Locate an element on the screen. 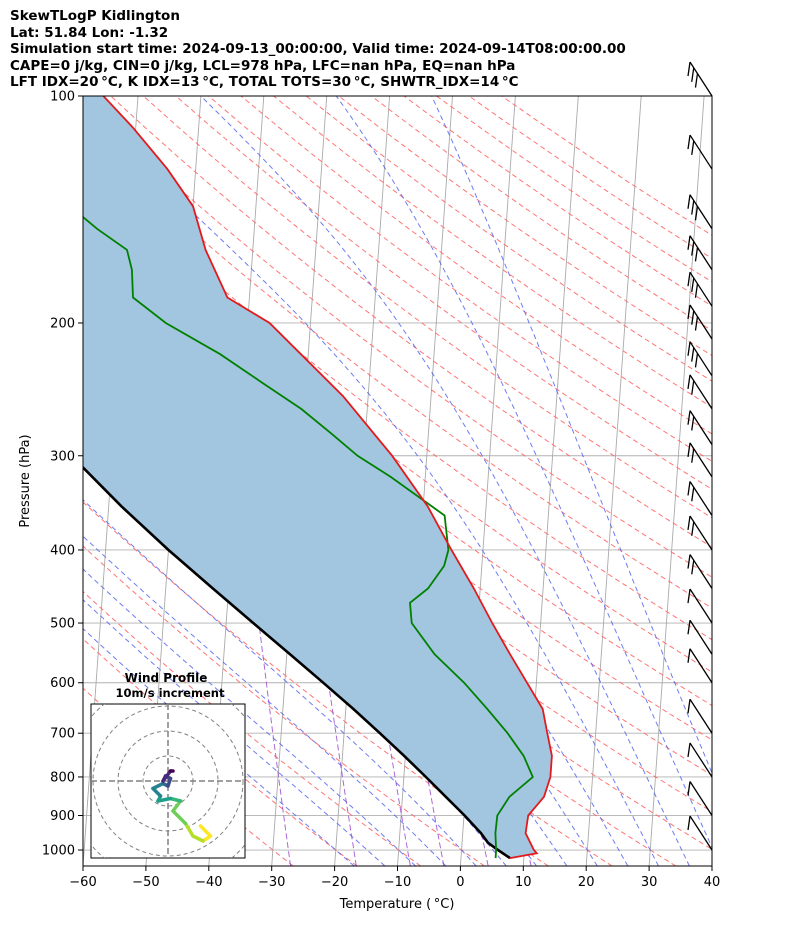 This screenshot has width=794, height=937. y-tick-label: 700 is located at coordinates (62, 734).